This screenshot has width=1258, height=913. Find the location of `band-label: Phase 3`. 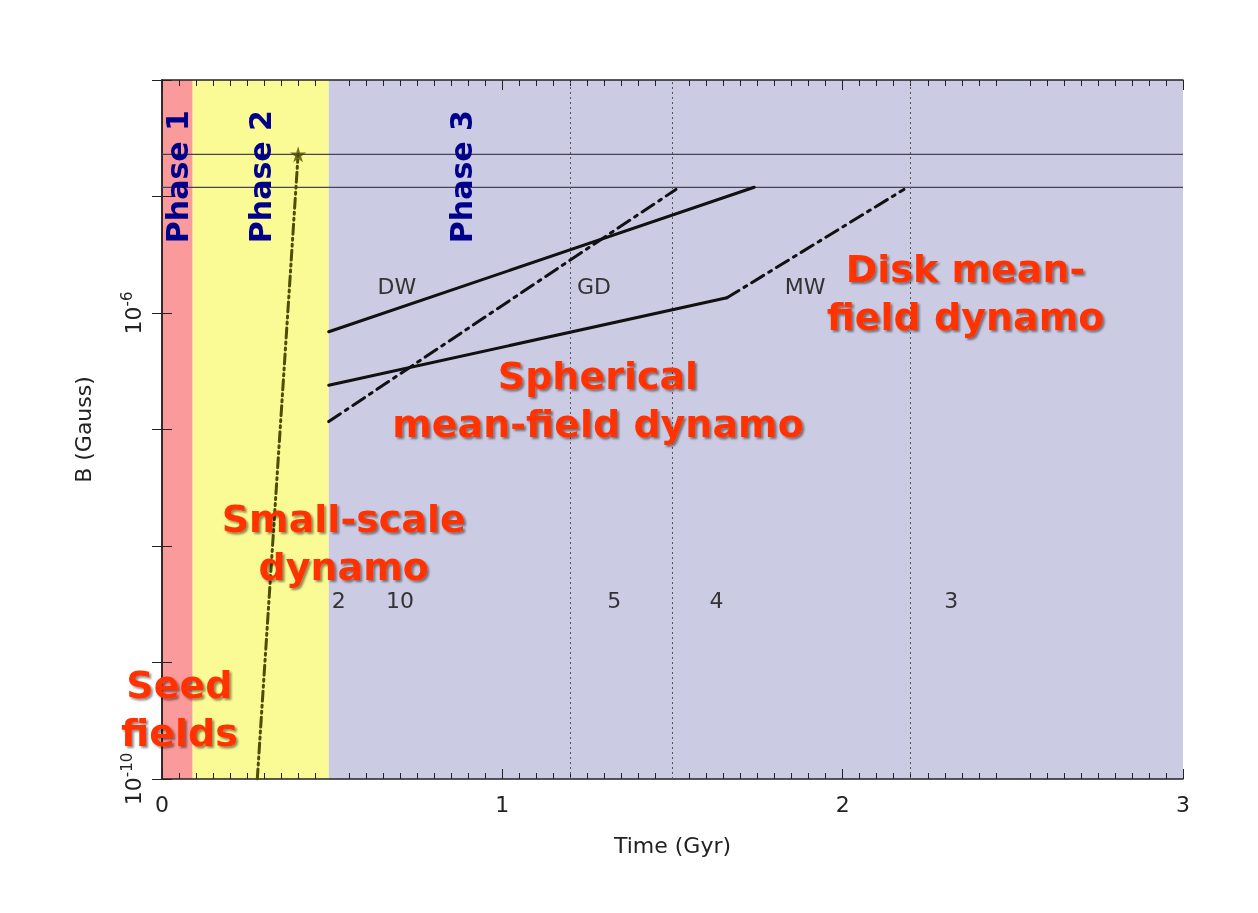

band-label: Phase 3 is located at coordinates (461, 177).